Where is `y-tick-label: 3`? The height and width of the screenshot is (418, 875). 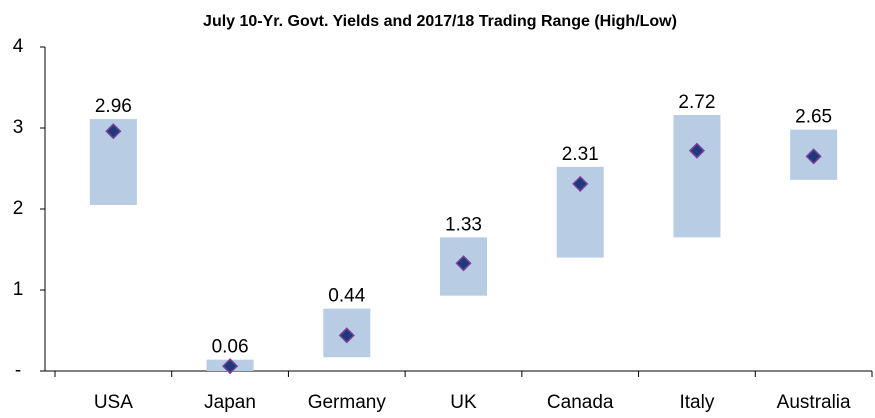 y-tick-label: 3 is located at coordinates (18, 127).